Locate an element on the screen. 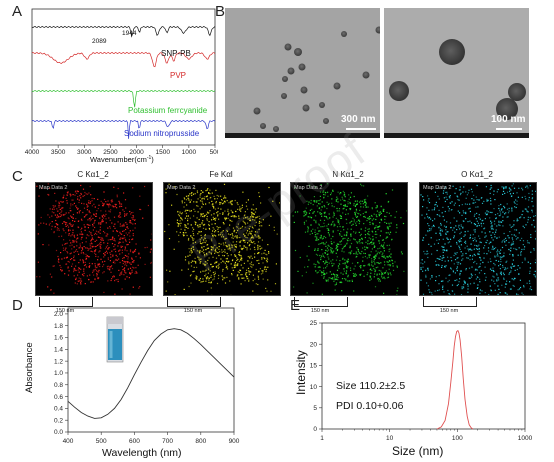 The width and height of the screenshot is (554, 462). tem-image-low-mag: 300 nm is located at coordinates (302, 73).